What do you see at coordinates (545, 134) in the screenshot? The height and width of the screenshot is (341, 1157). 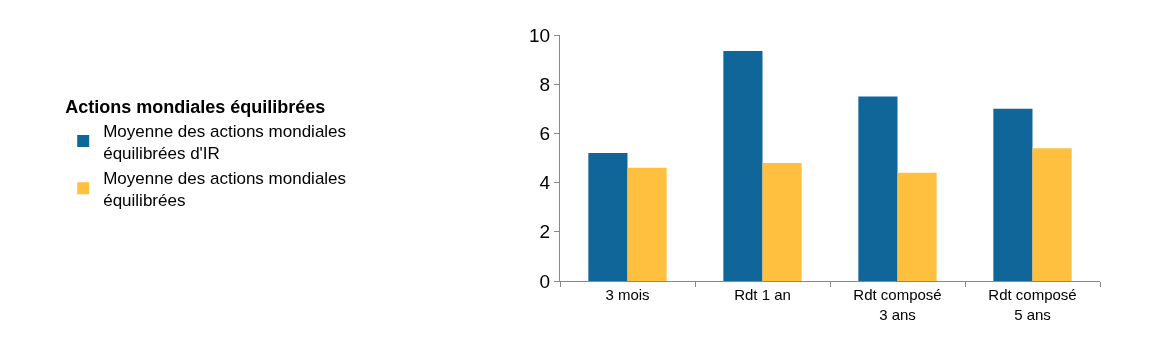 I see `y-tick-label: 6` at bounding box center [545, 134].